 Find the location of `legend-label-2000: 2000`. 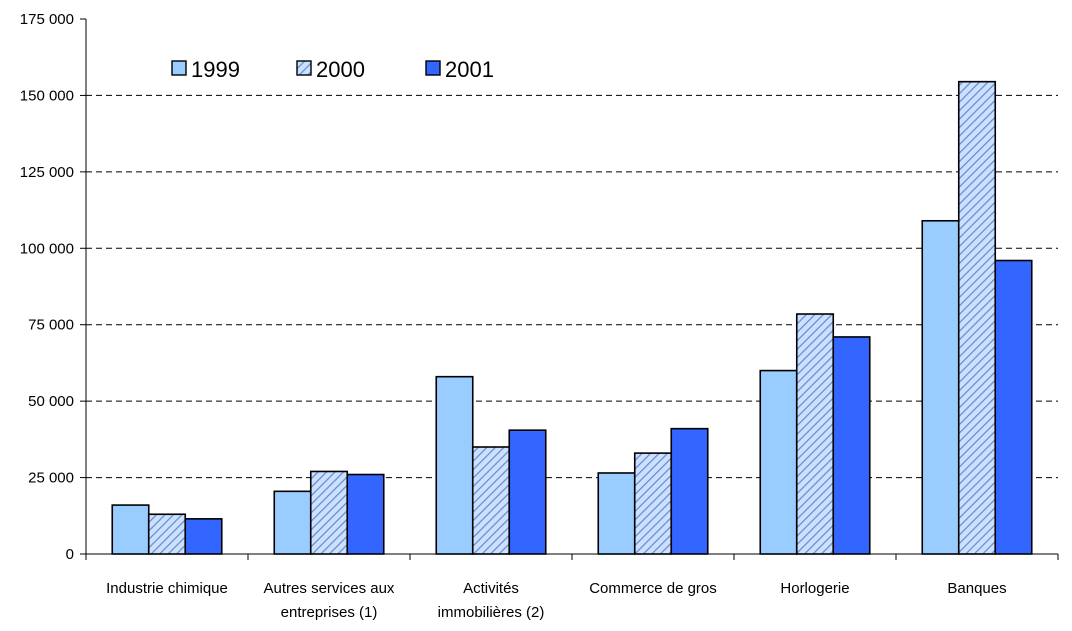

legend-label-2000: 2000 is located at coordinates (340, 69).